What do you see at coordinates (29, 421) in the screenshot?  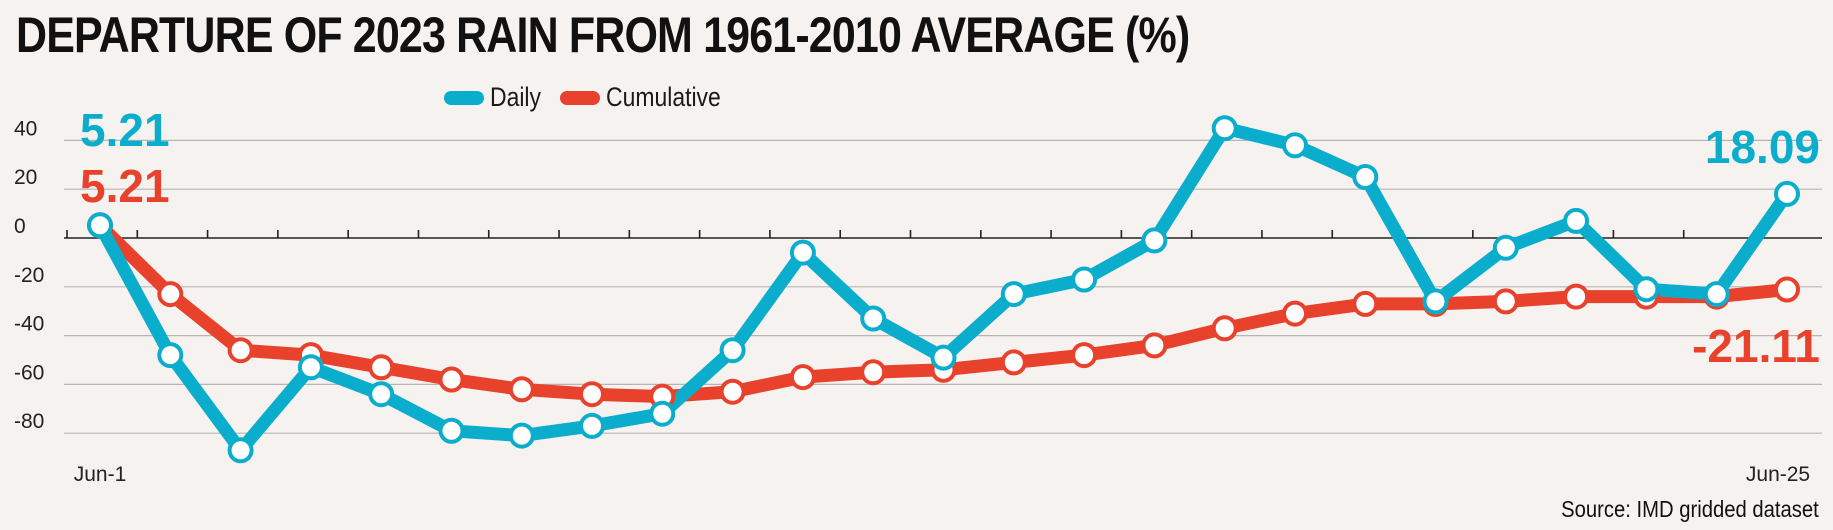 I see `y-tick-label: -80` at bounding box center [29, 421].